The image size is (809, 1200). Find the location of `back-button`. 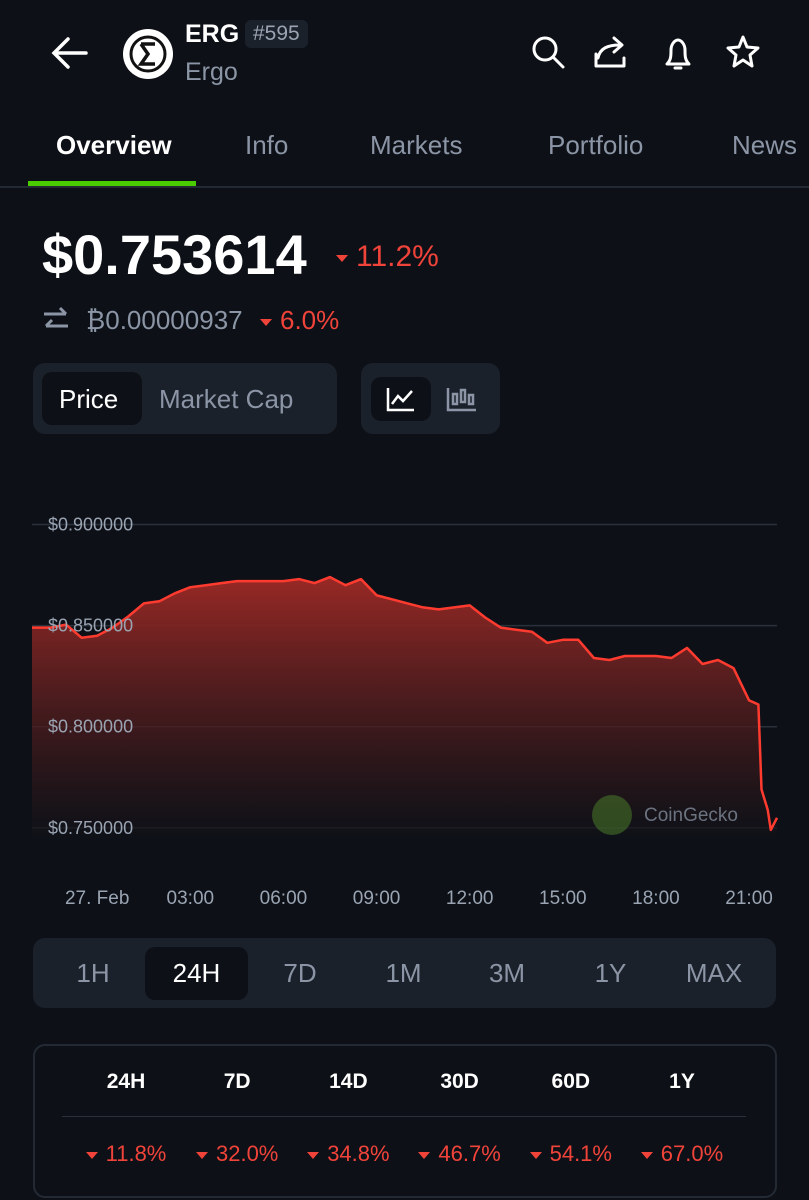

back-button is located at coordinates (70, 53).